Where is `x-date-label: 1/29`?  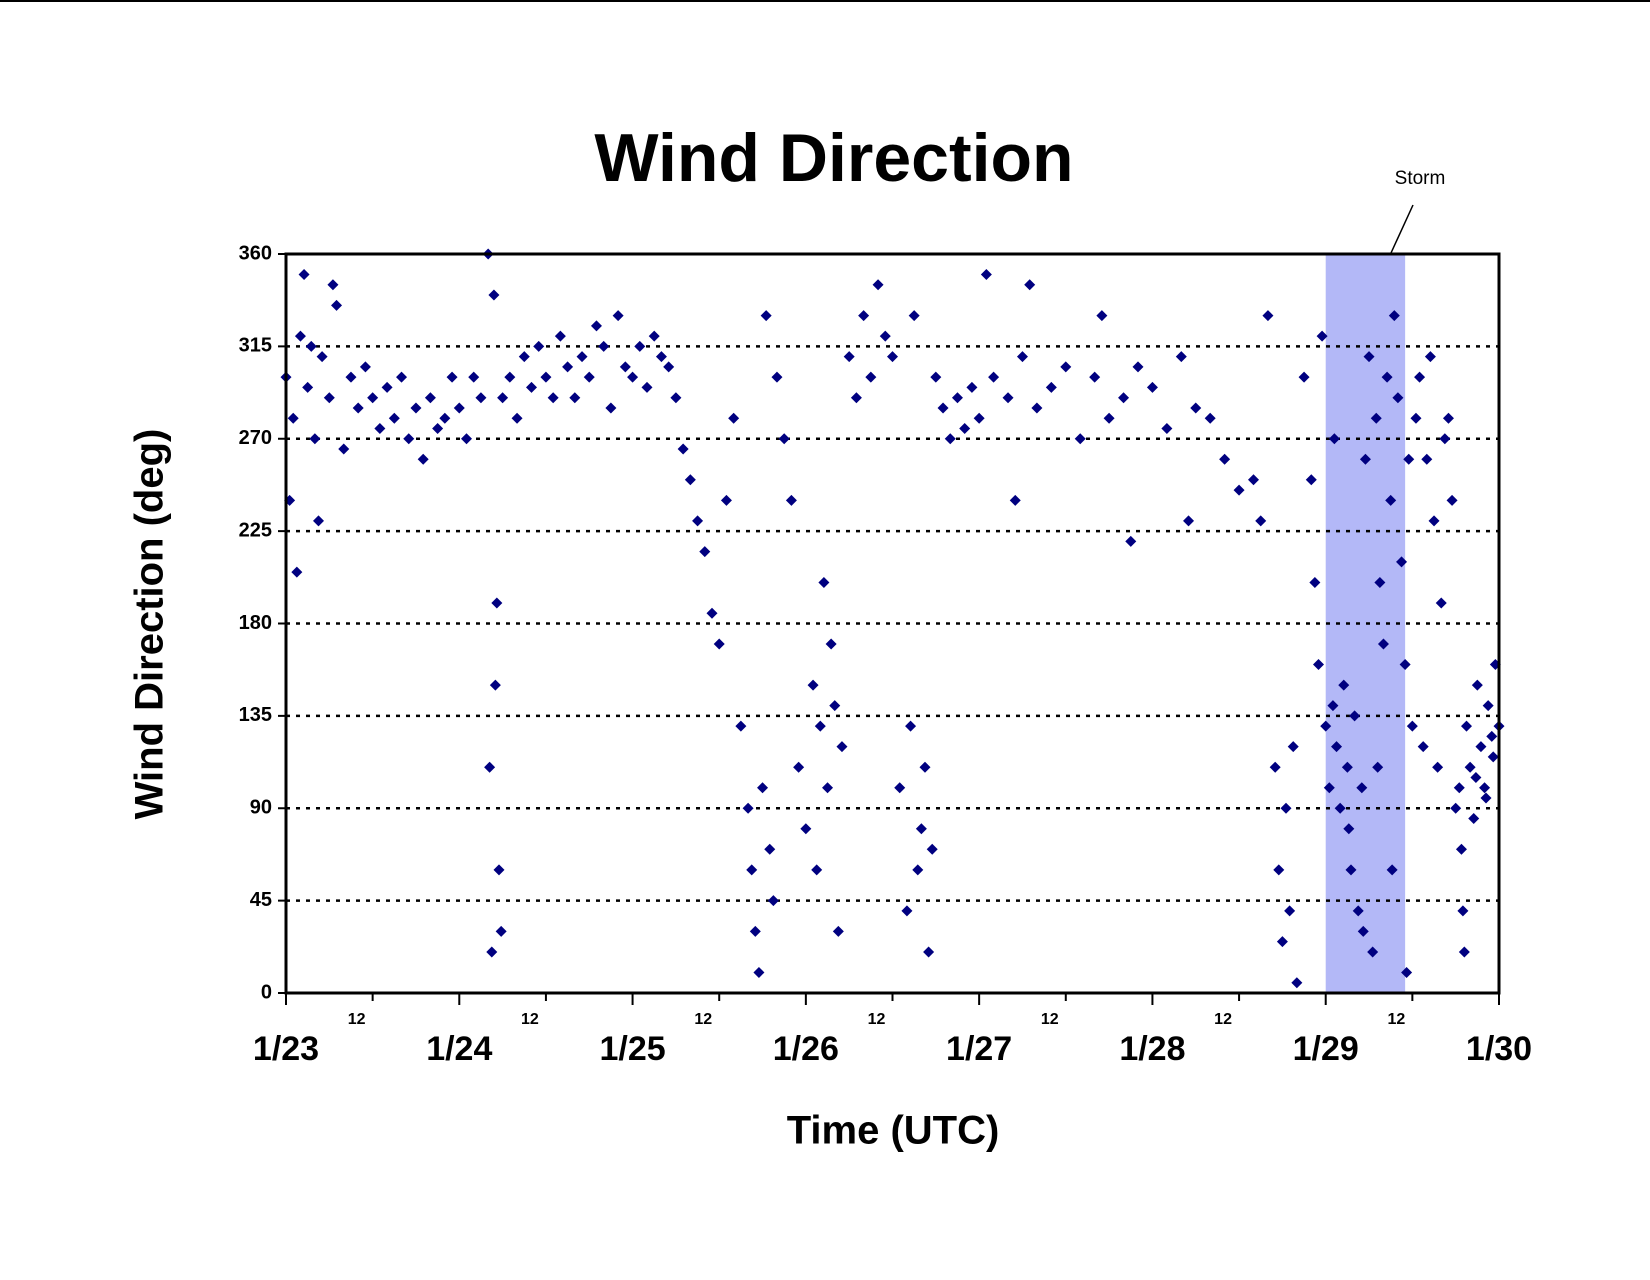 x-date-label: 1/29 is located at coordinates (1326, 1049).